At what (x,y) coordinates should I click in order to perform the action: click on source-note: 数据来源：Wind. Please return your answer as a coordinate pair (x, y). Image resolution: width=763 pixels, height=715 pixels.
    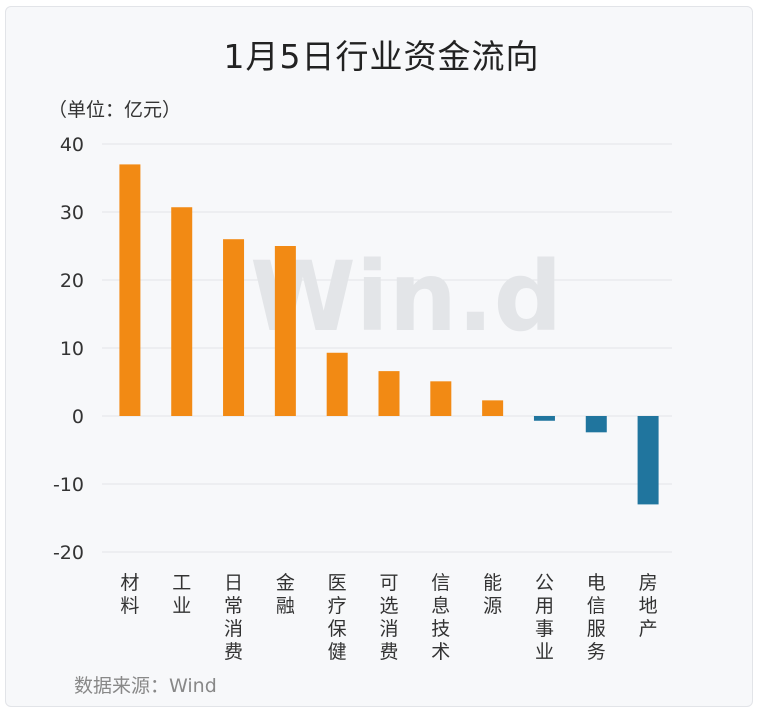
    Looking at the image, I should click on (145, 686).